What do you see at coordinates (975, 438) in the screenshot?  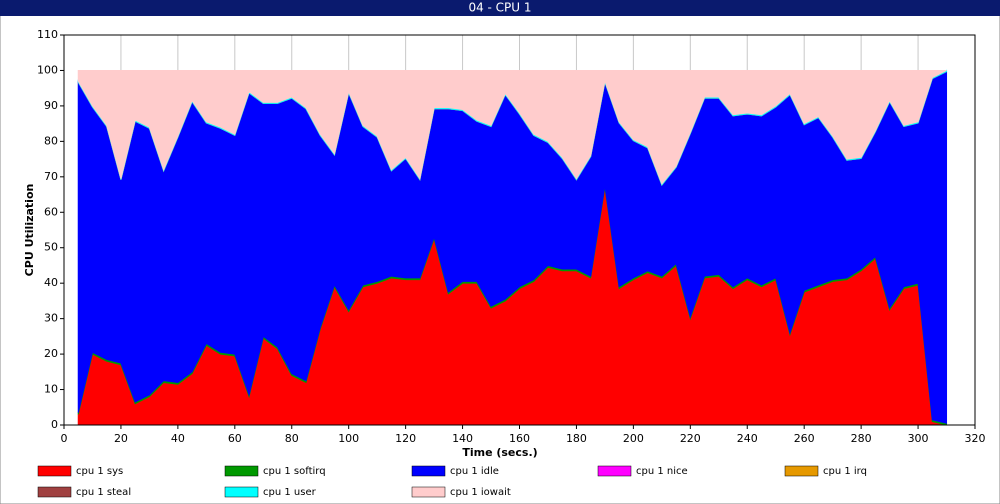 I see `x-tick-label: 320` at bounding box center [975, 438].